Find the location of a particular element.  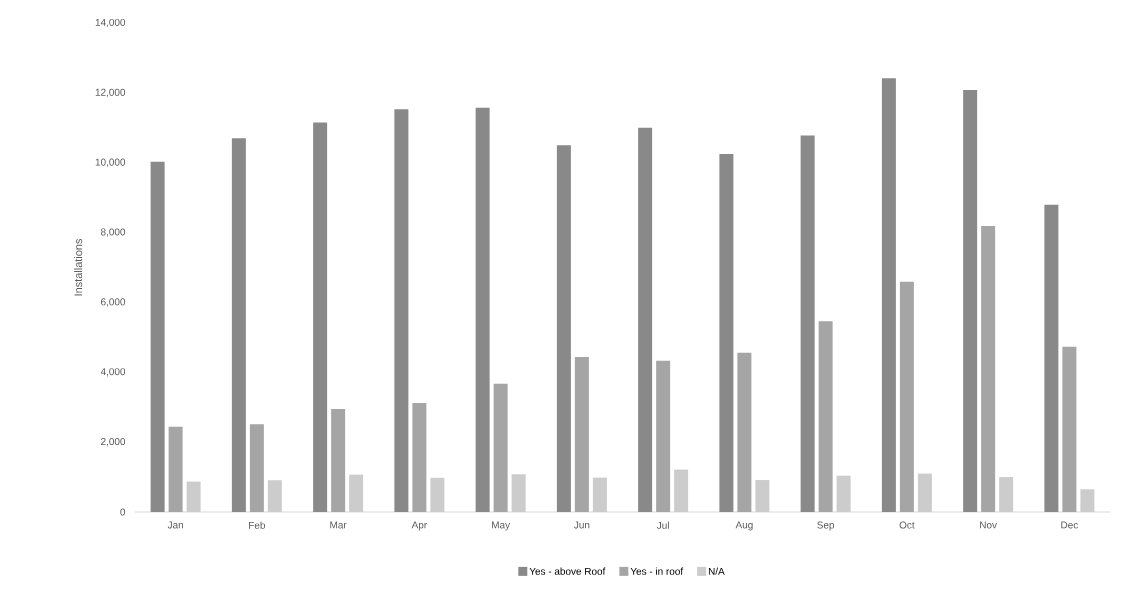

x-tick-label: Apr is located at coordinates (419, 526).